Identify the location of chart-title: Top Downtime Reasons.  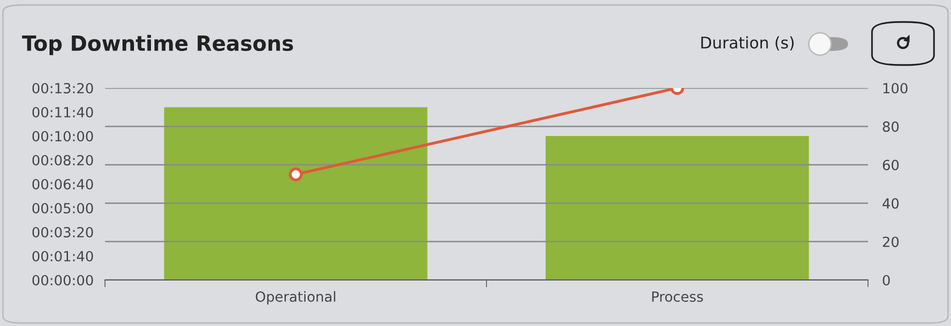
(157, 45).